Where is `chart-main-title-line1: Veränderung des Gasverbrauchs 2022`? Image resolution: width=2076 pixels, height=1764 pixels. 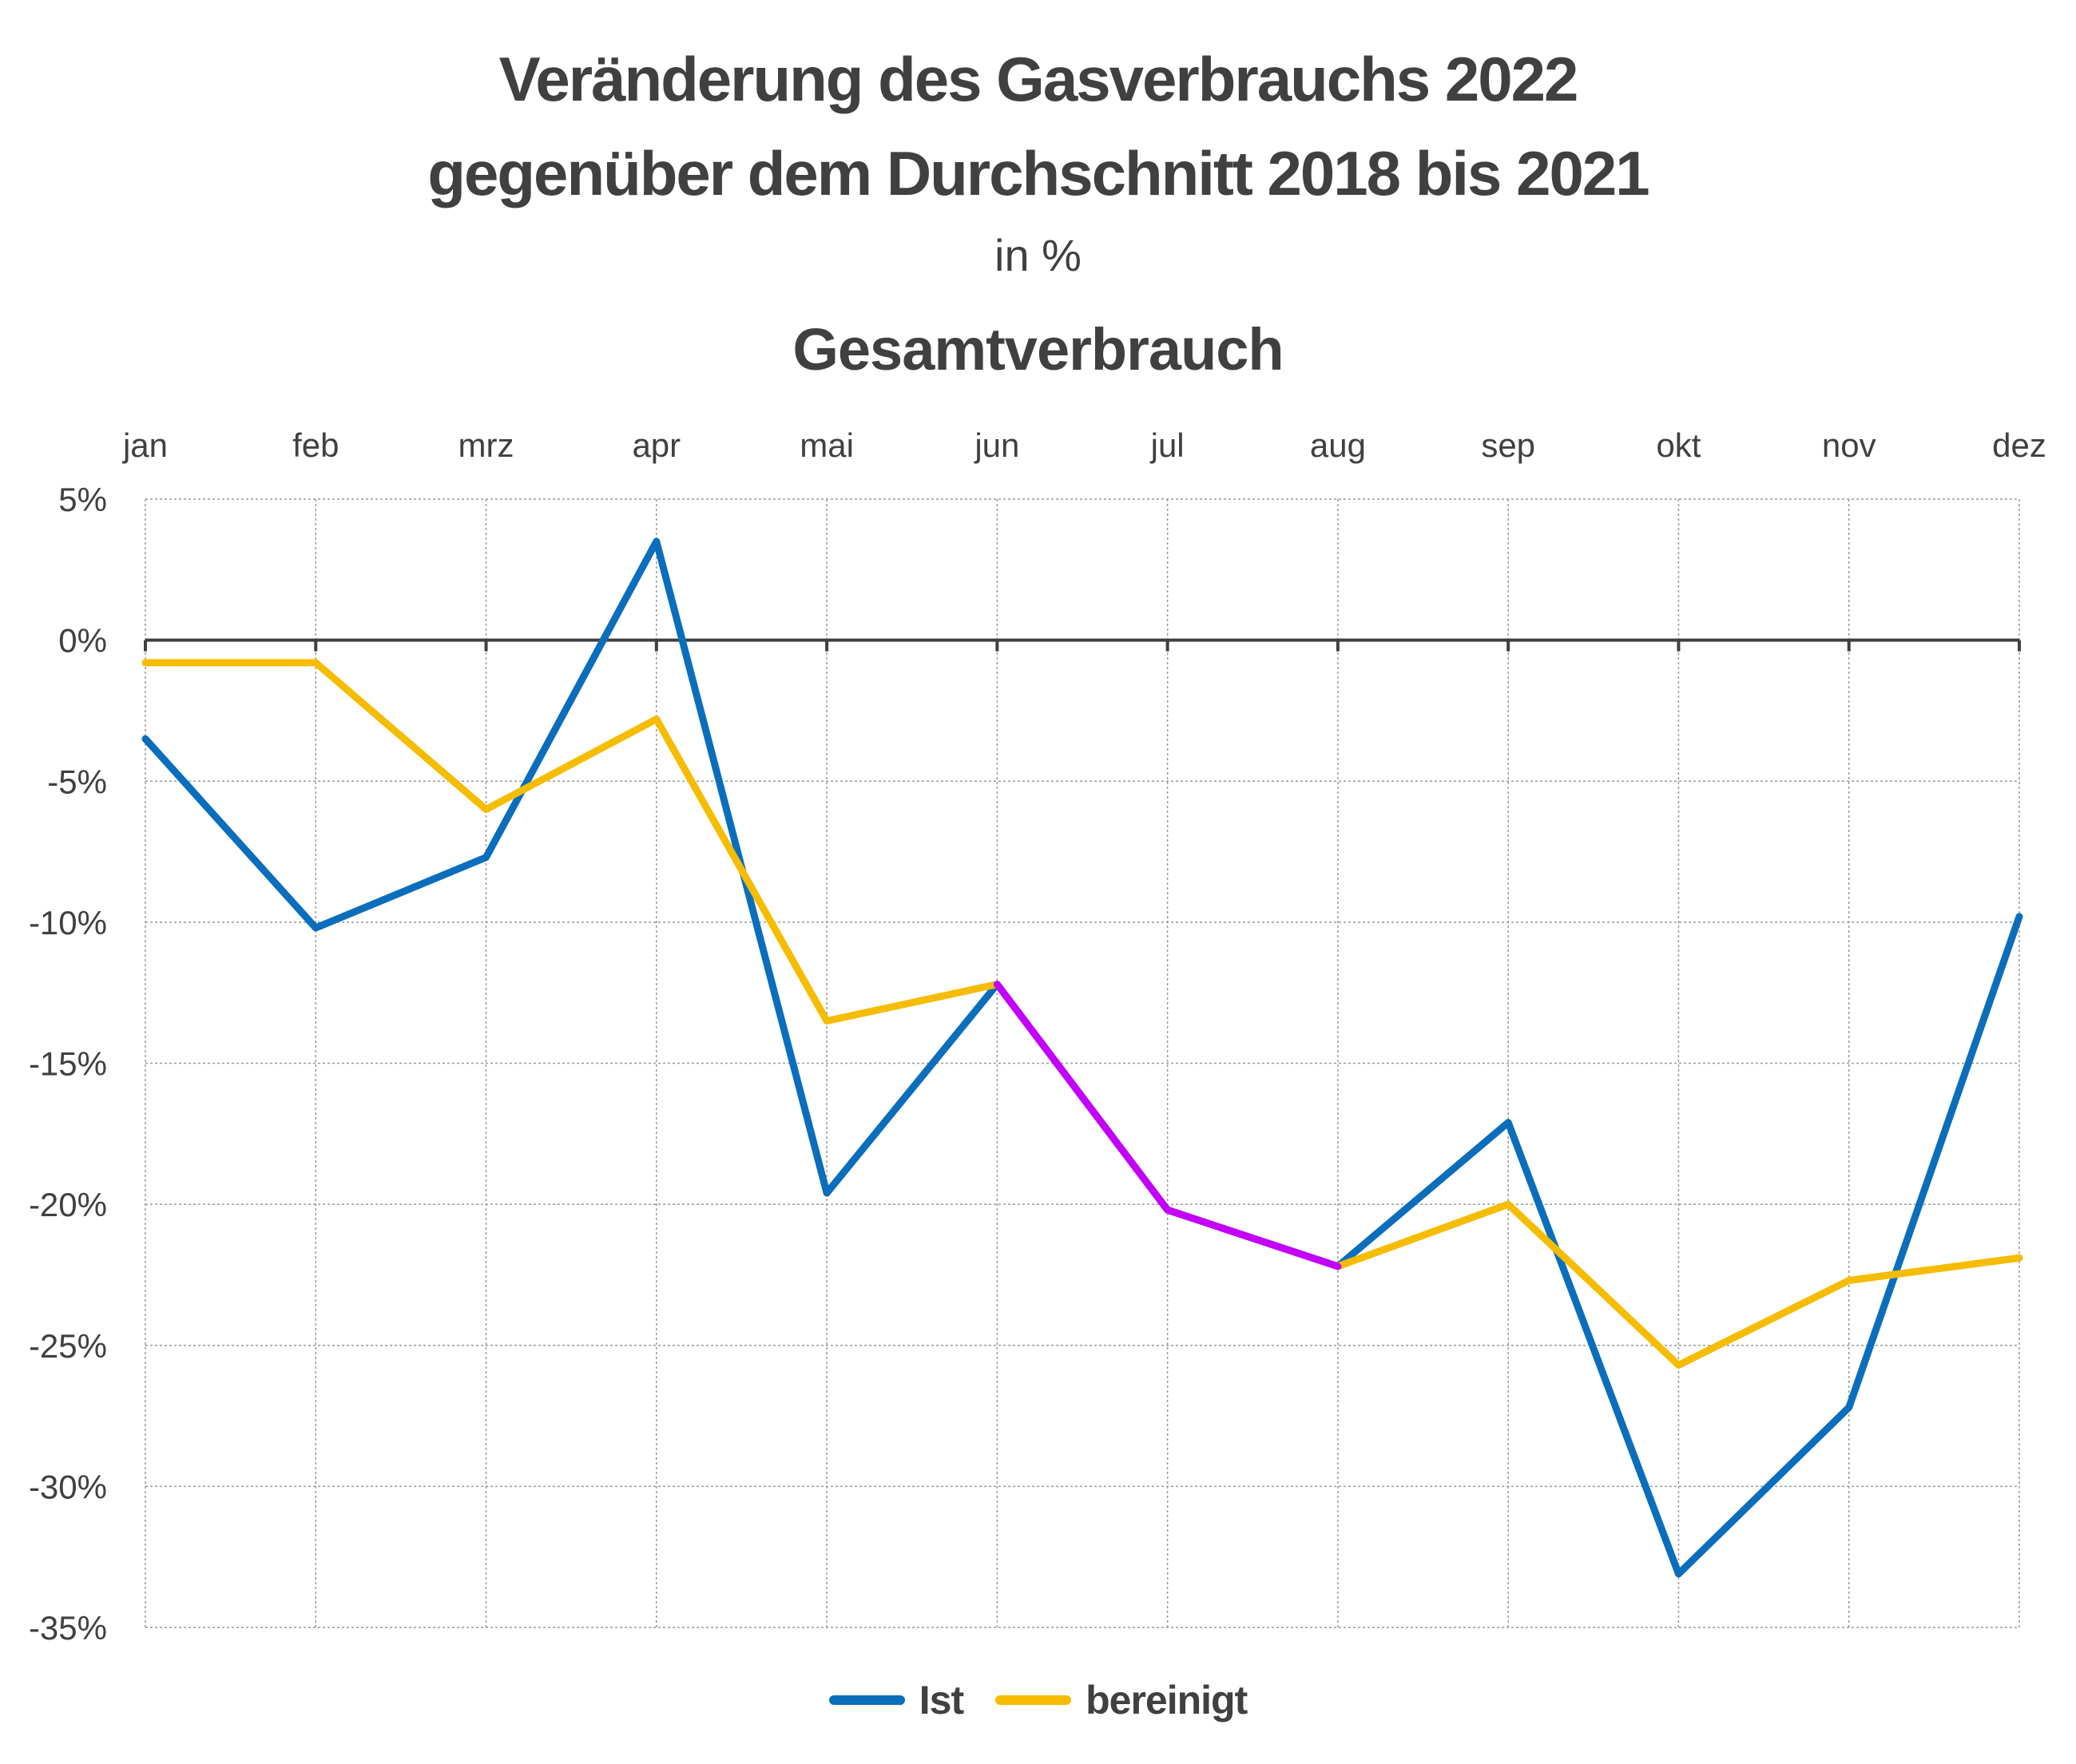 chart-main-title-line1: Veränderung des Gasverbrauchs 2022 is located at coordinates (1038, 79).